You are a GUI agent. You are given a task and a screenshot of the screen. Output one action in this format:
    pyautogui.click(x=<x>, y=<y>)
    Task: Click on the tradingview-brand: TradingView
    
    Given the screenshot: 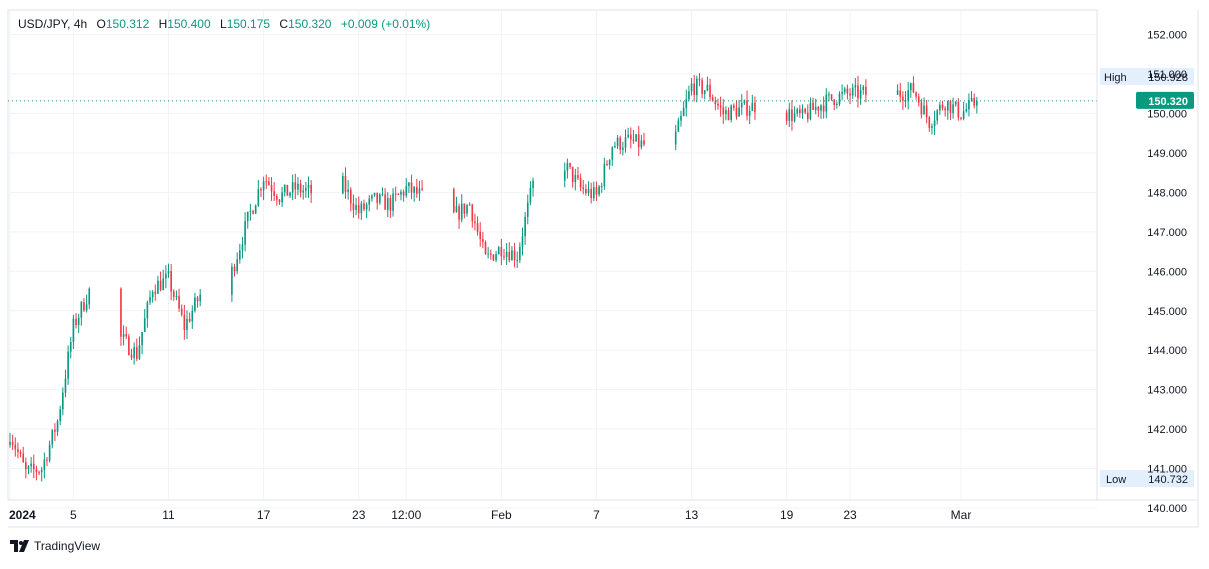 What is the action you would take?
    pyautogui.click(x=55, y=546)
    